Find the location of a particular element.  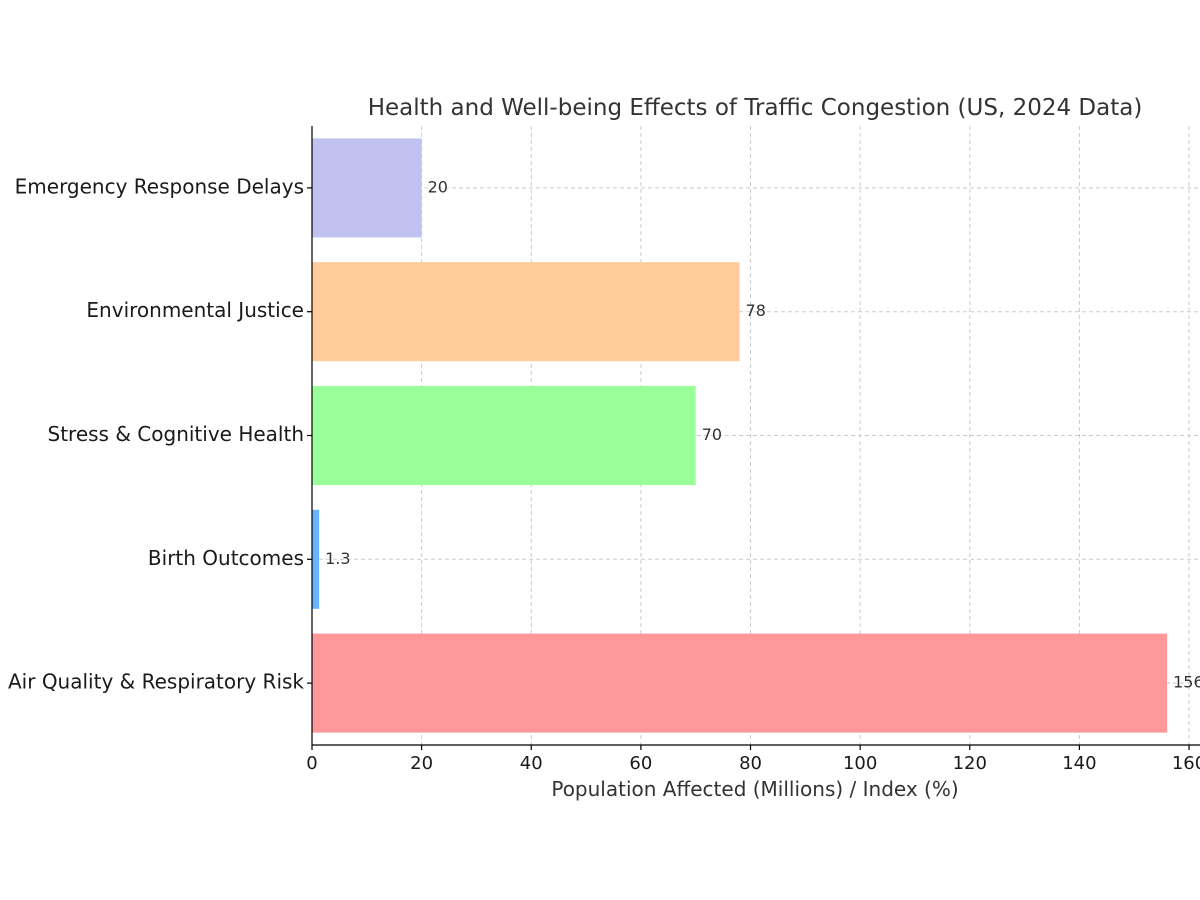

category-label: Air Quality & Respiratory Risk is located at coordinates (156, 682).